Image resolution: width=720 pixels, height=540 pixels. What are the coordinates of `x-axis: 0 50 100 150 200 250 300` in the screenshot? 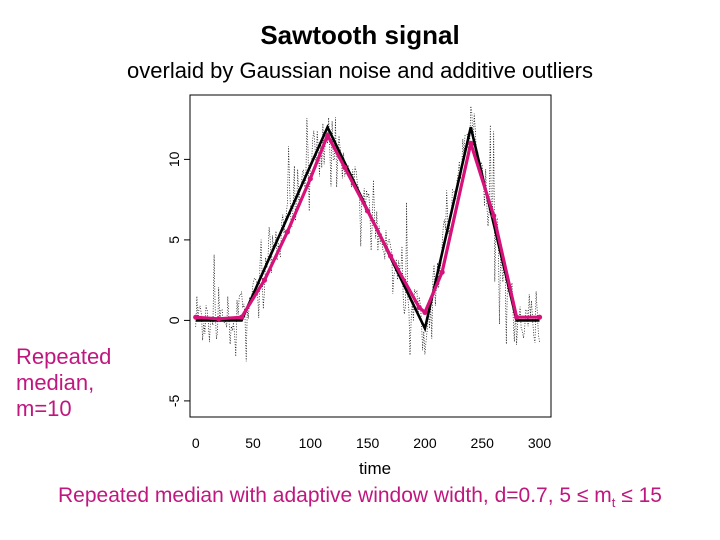 It's located at (372, 443).